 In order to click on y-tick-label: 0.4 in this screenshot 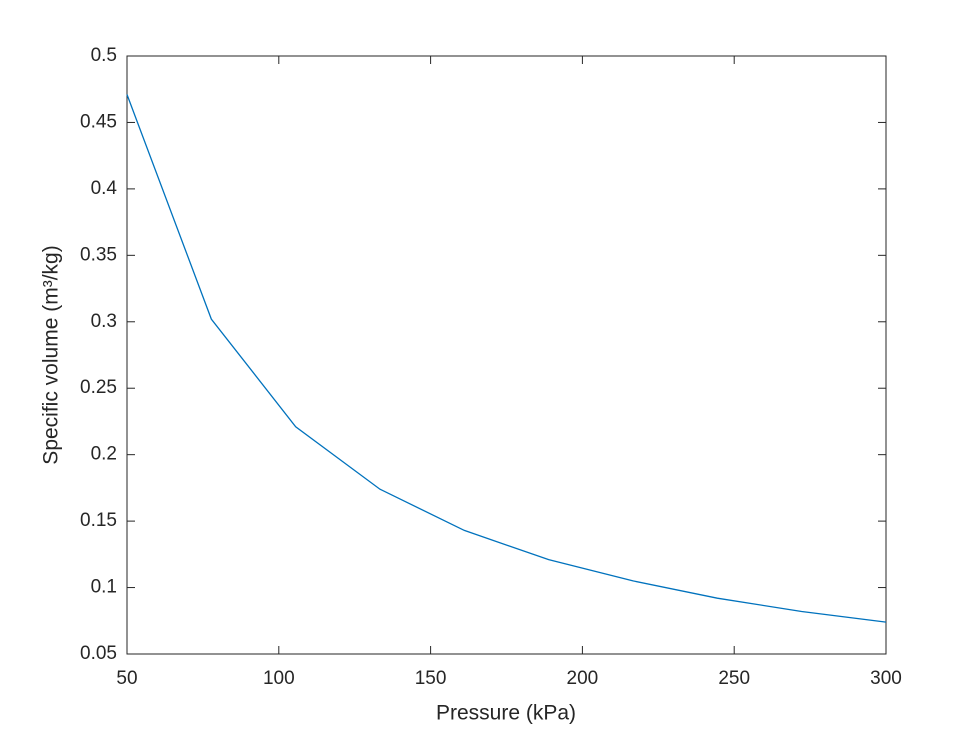, I will do `click(104, 188)`.